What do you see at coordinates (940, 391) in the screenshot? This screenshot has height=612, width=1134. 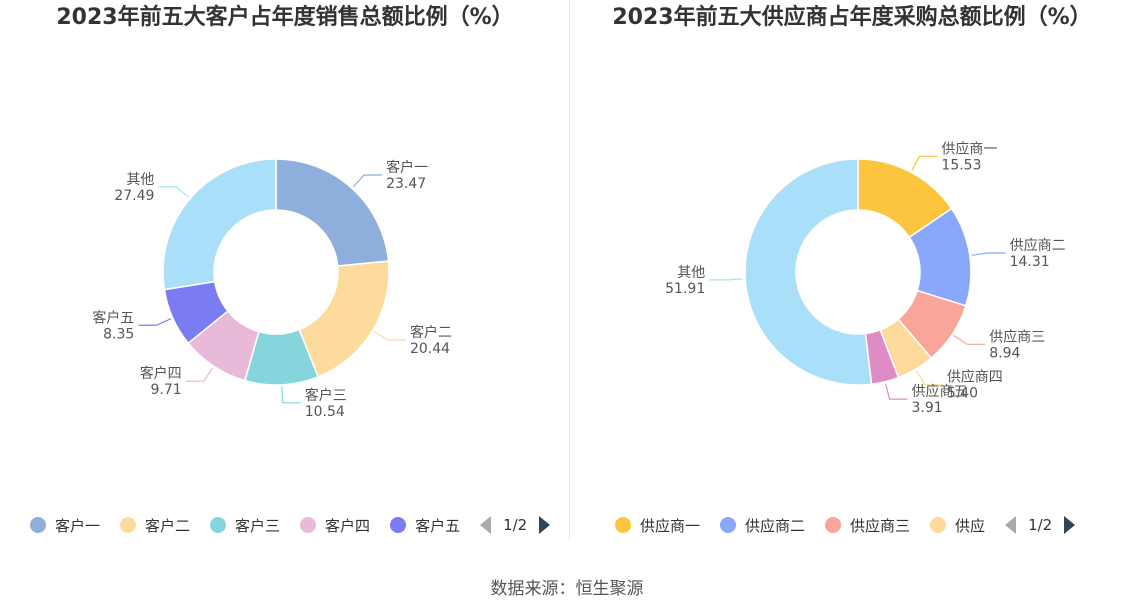 I see `slice-name-label: 供应商五` at bounding box center [940, 391].